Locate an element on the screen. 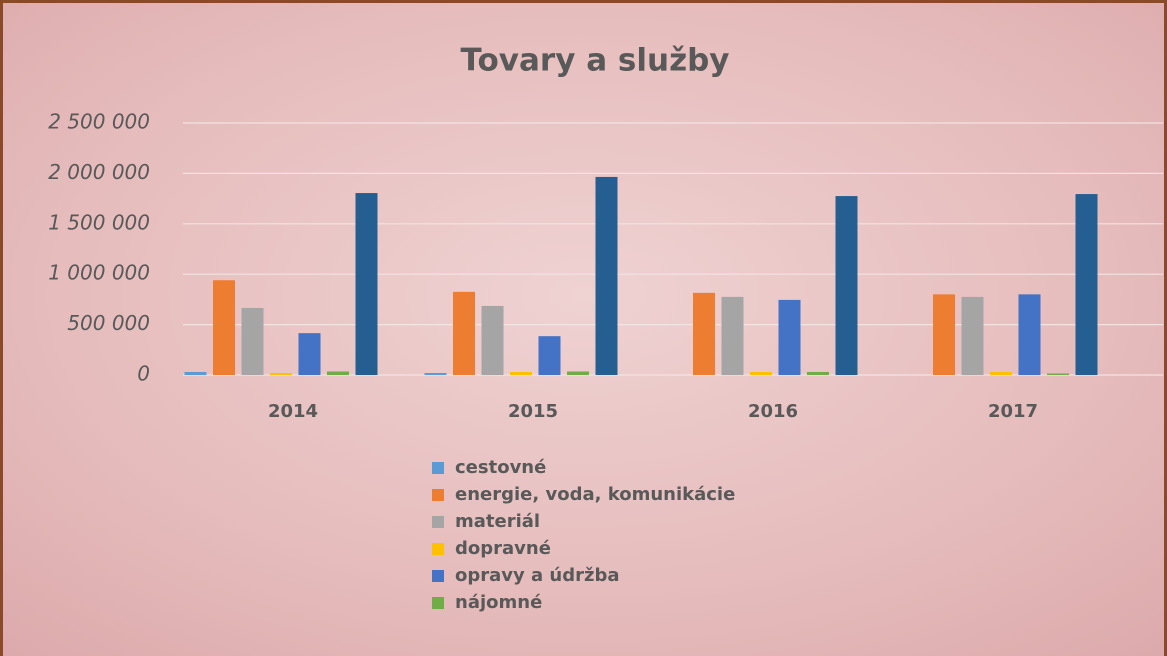 This screenshot has width=1167, height=656. legend-label: cestovné is located at coordinates (500, 467).